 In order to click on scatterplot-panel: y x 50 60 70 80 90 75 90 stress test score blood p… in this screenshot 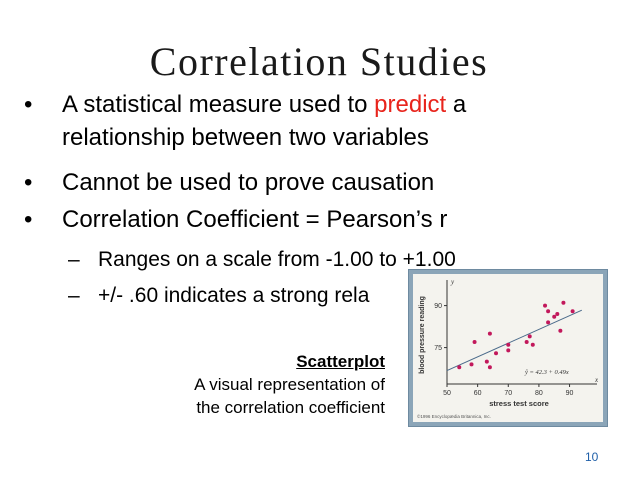, I will do `click(508, 348)`.